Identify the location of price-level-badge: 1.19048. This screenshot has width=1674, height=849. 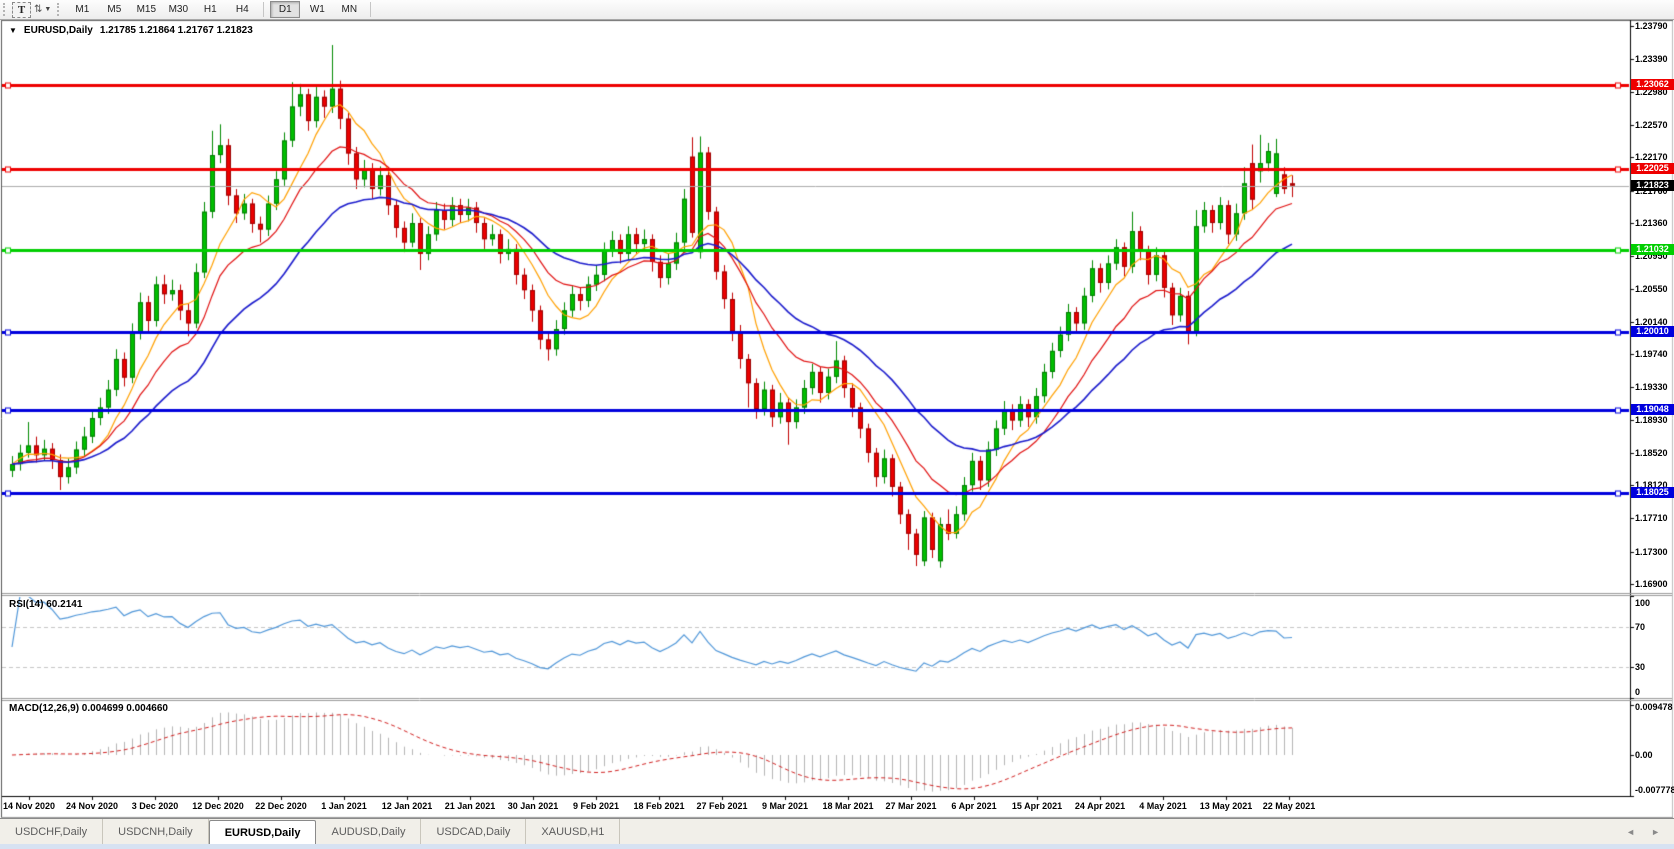
(1652, 410).